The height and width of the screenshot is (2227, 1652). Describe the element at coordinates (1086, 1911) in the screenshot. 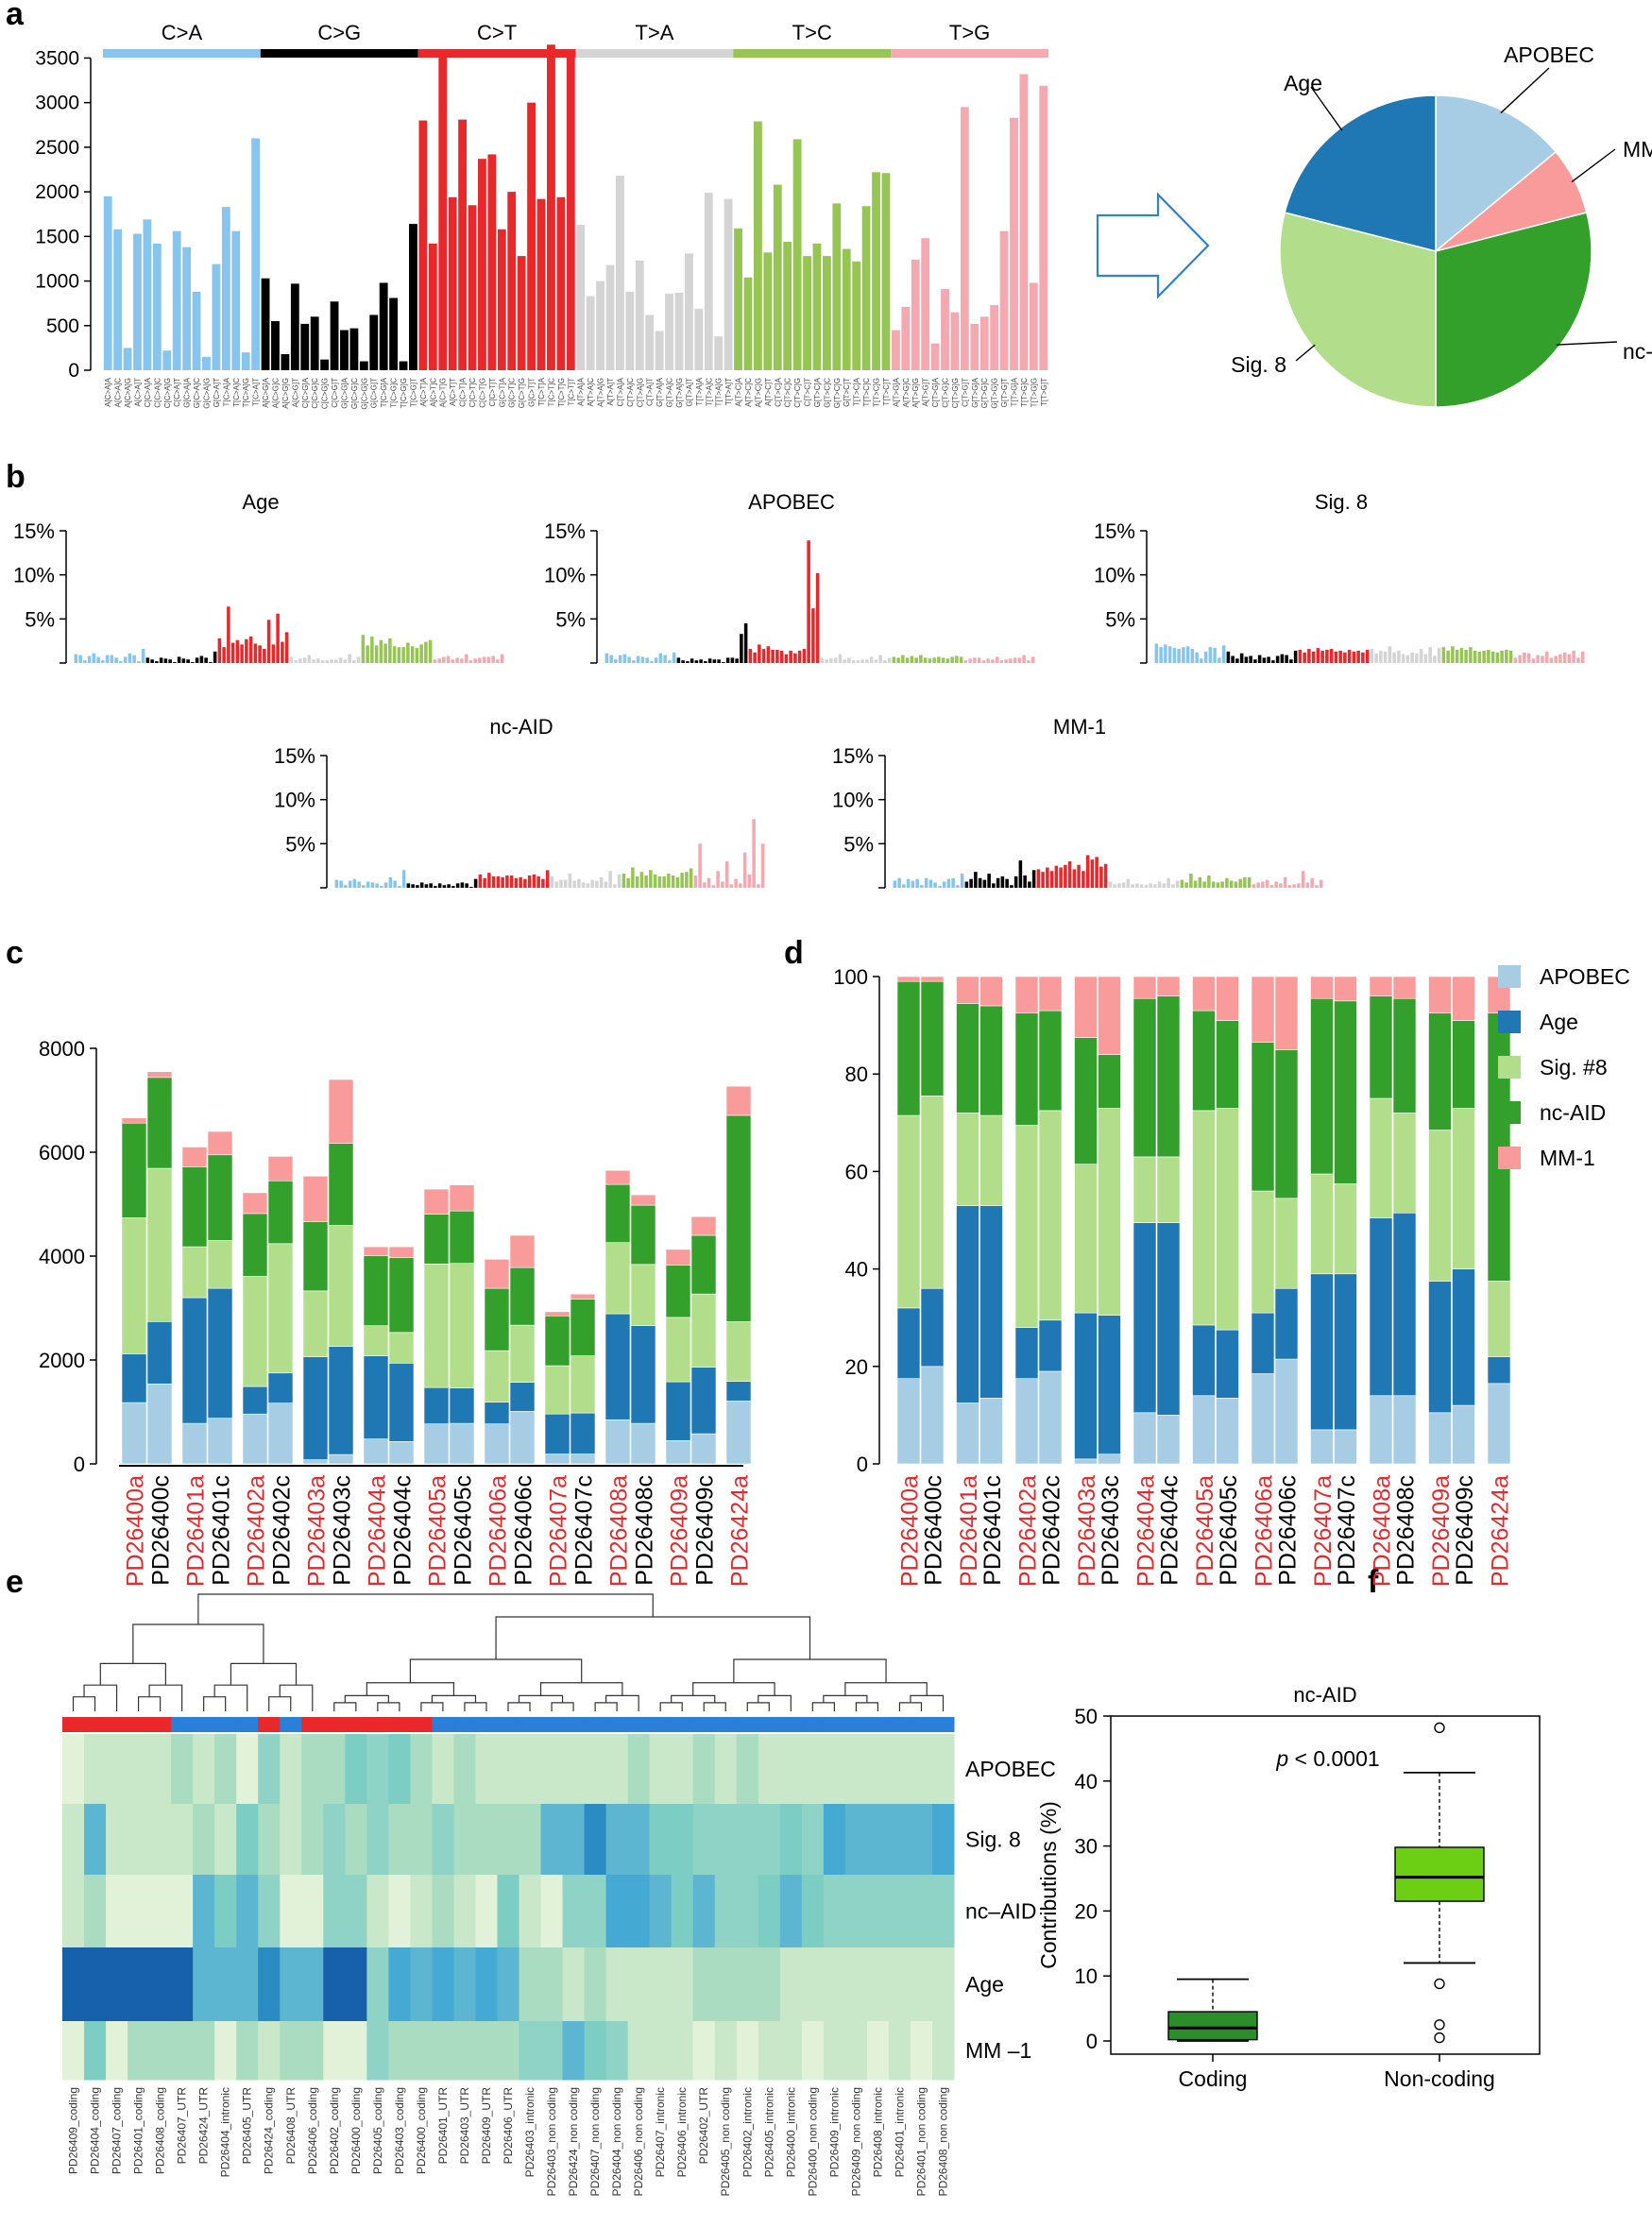

I see `y-tick-label: 20` at that location.